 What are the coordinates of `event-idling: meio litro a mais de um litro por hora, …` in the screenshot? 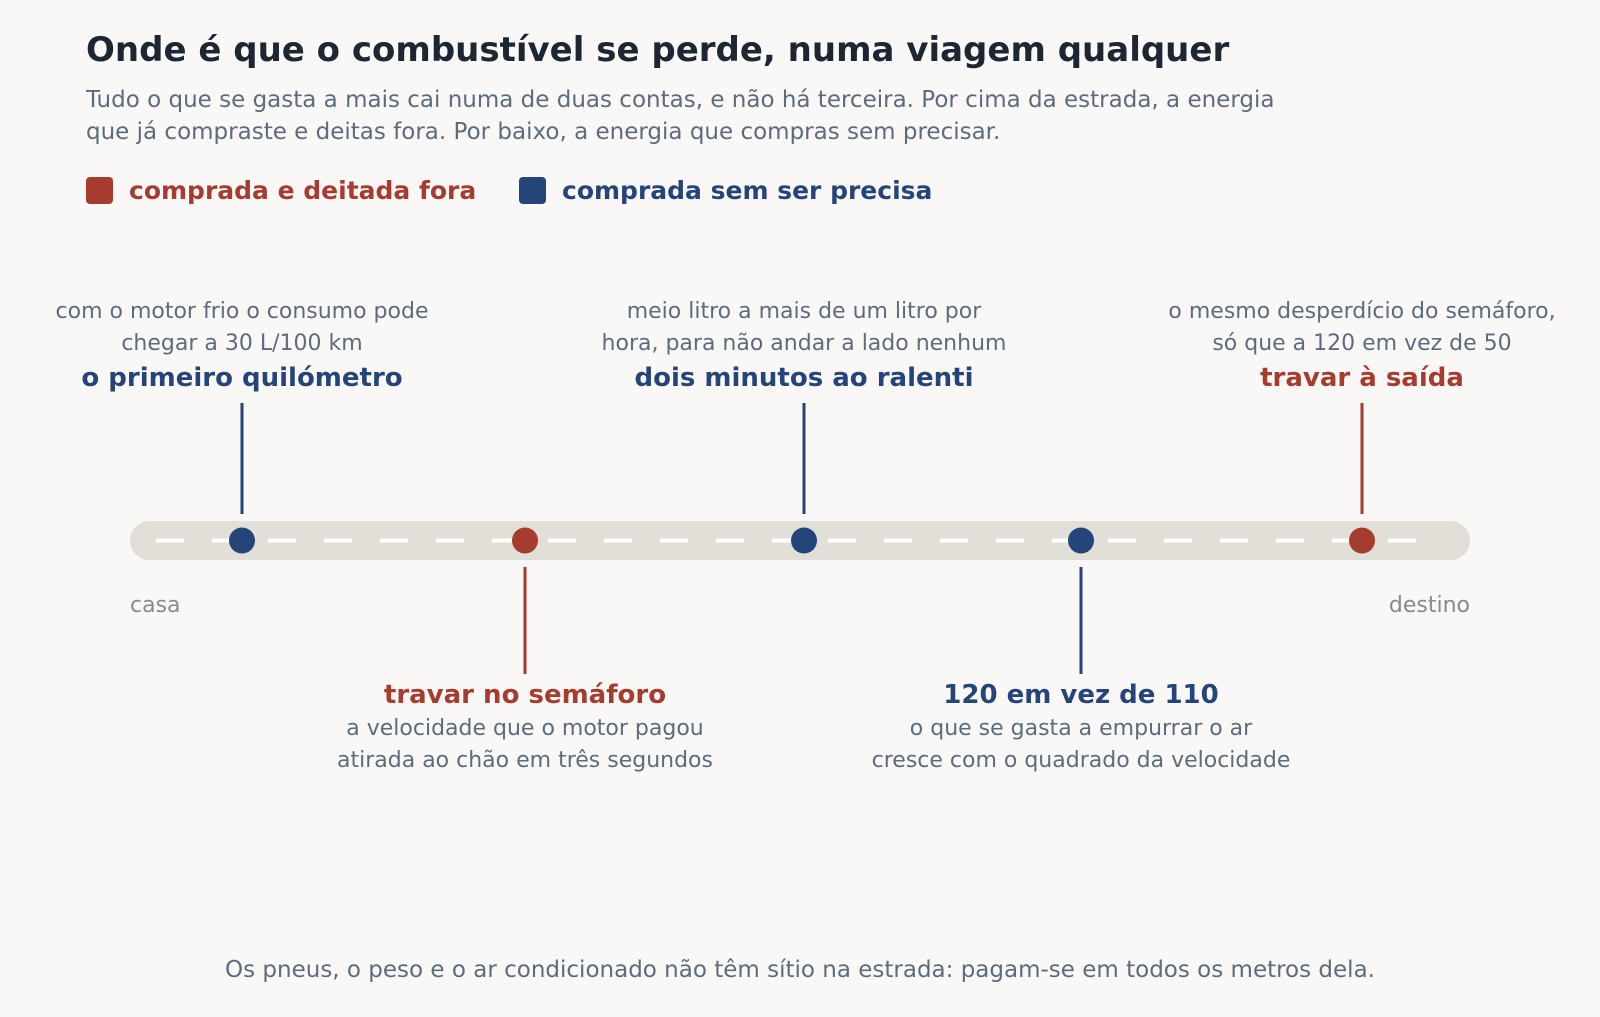 It's located at (804, 346).